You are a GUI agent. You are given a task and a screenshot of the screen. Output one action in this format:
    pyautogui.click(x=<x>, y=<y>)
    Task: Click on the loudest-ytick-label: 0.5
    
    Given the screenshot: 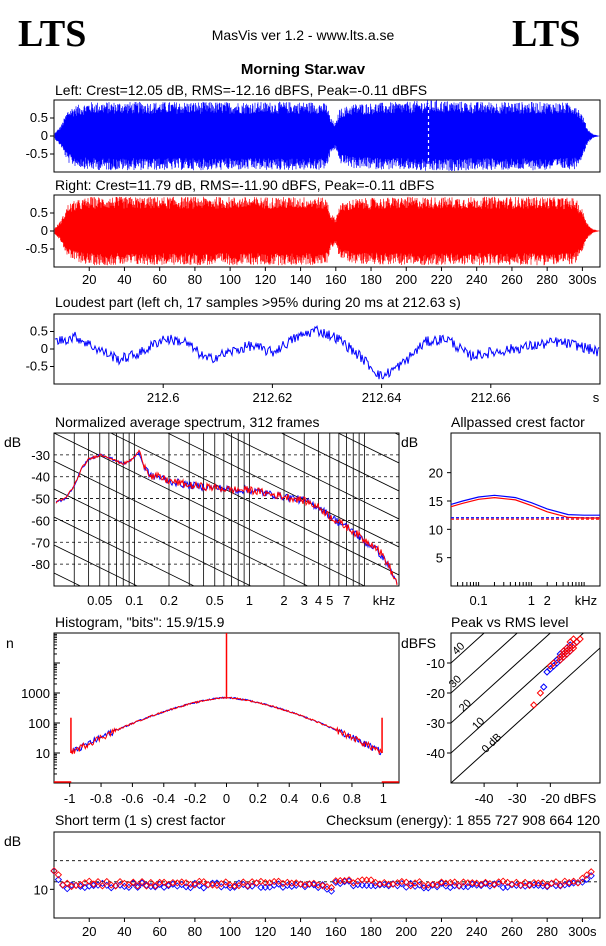 What is the action you would take?
    pyautogui.click(x=39, y=331)
    